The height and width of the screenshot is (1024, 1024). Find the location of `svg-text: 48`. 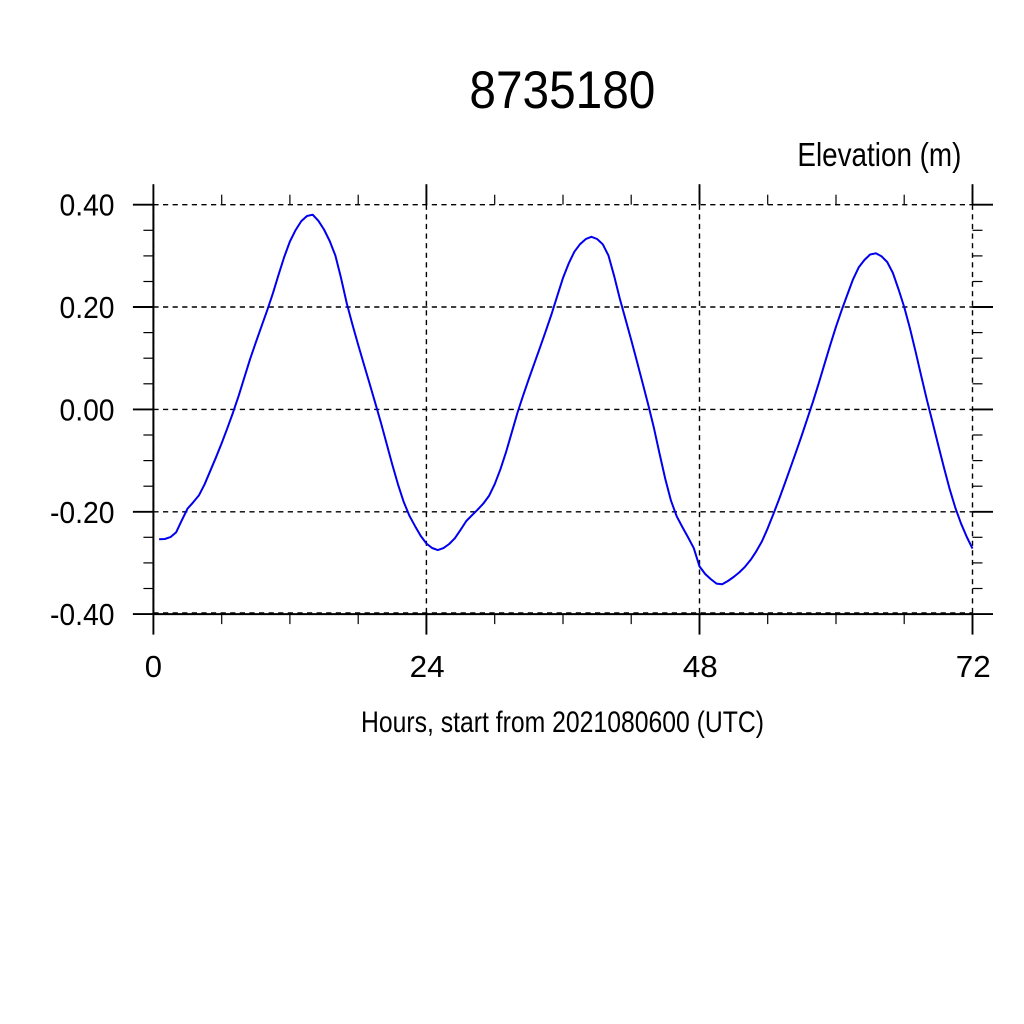

svg-text: 48 is located at coordinates (700, 666).